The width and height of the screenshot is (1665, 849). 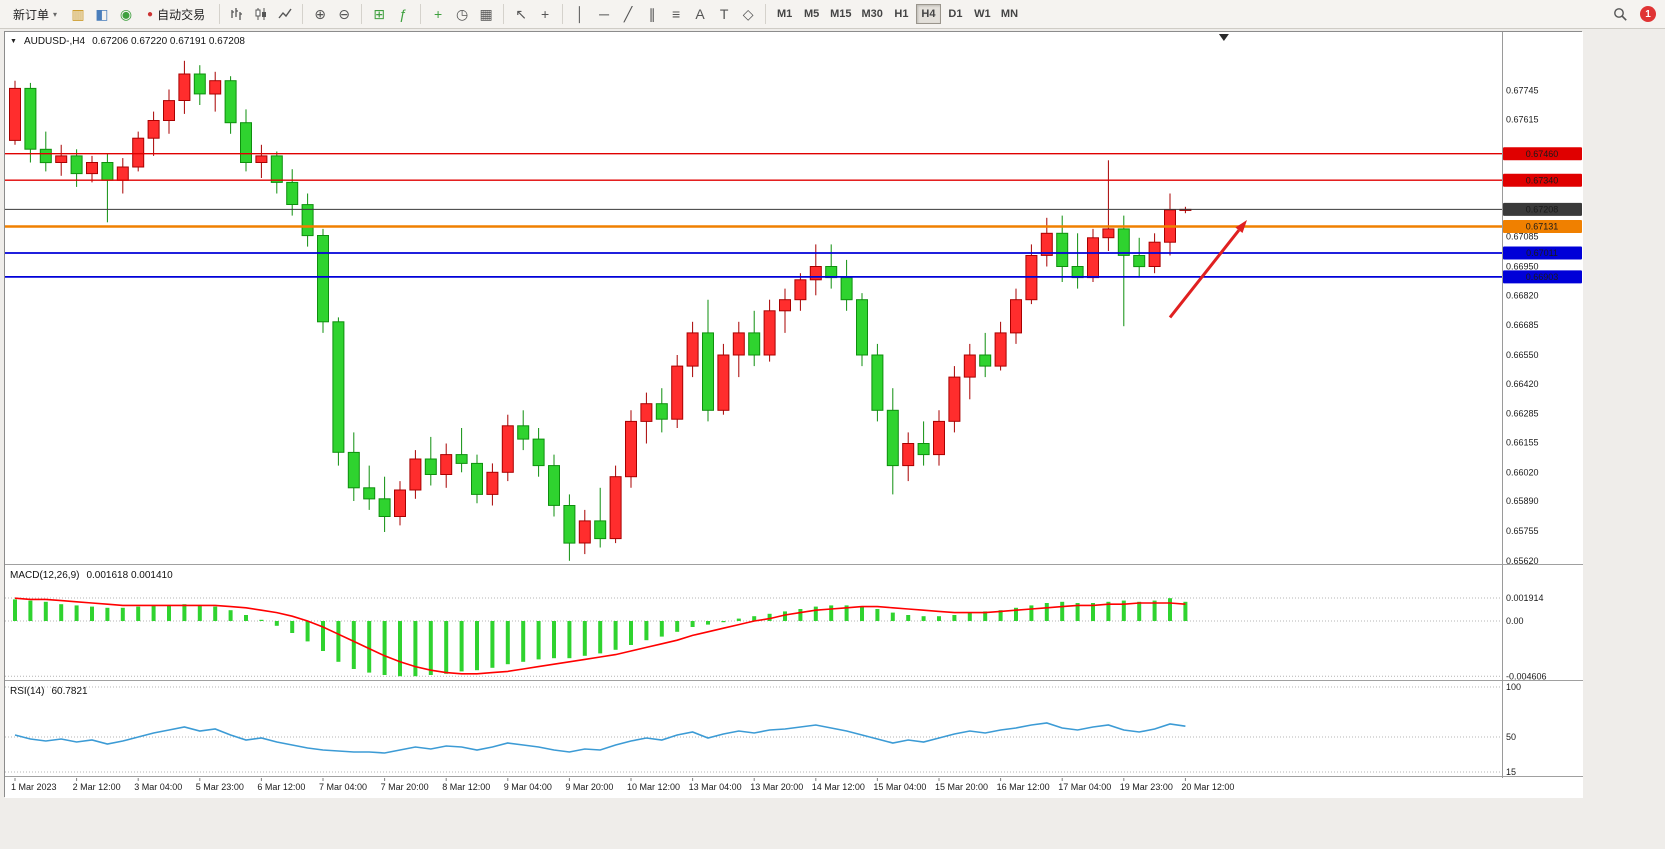 What do you see at coordinates (748, 13) in the screenshot?
I see `shapes-tool-icon: ◇` at bounding box center [748, 13].